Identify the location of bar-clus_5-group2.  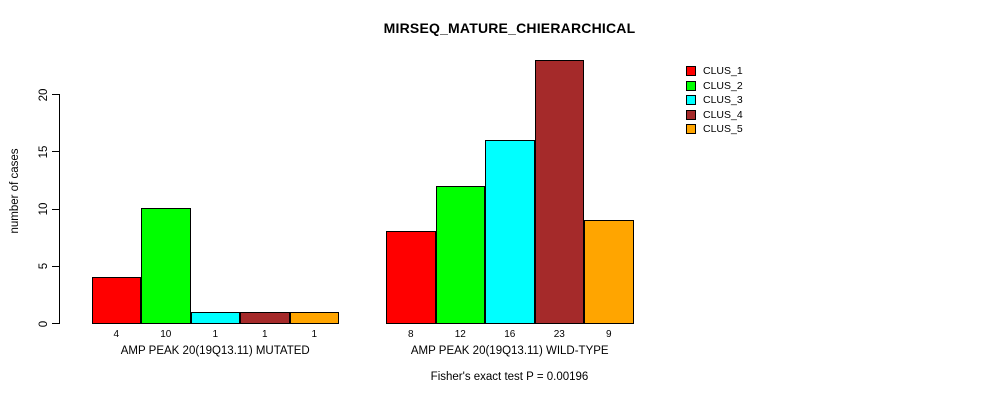
(609, 272).